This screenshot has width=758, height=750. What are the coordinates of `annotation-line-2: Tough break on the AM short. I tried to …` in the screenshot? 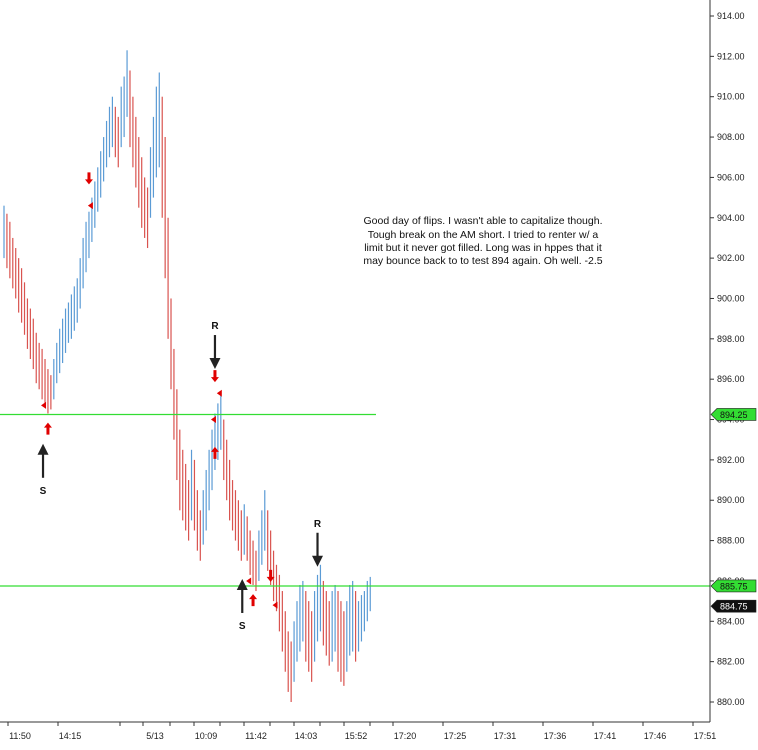 It's located at (483, 235).